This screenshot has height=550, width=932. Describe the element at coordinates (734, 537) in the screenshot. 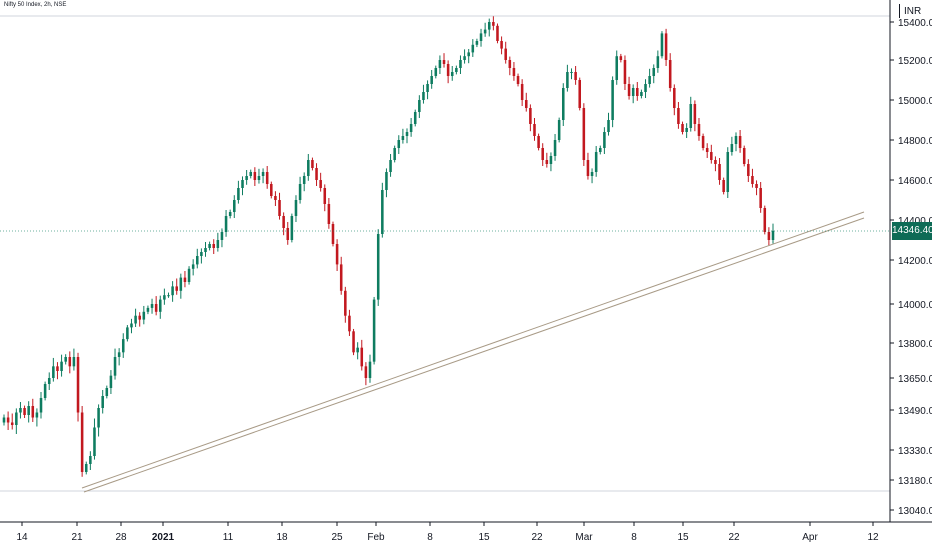

I see `x-tick-label: 22` at that location.